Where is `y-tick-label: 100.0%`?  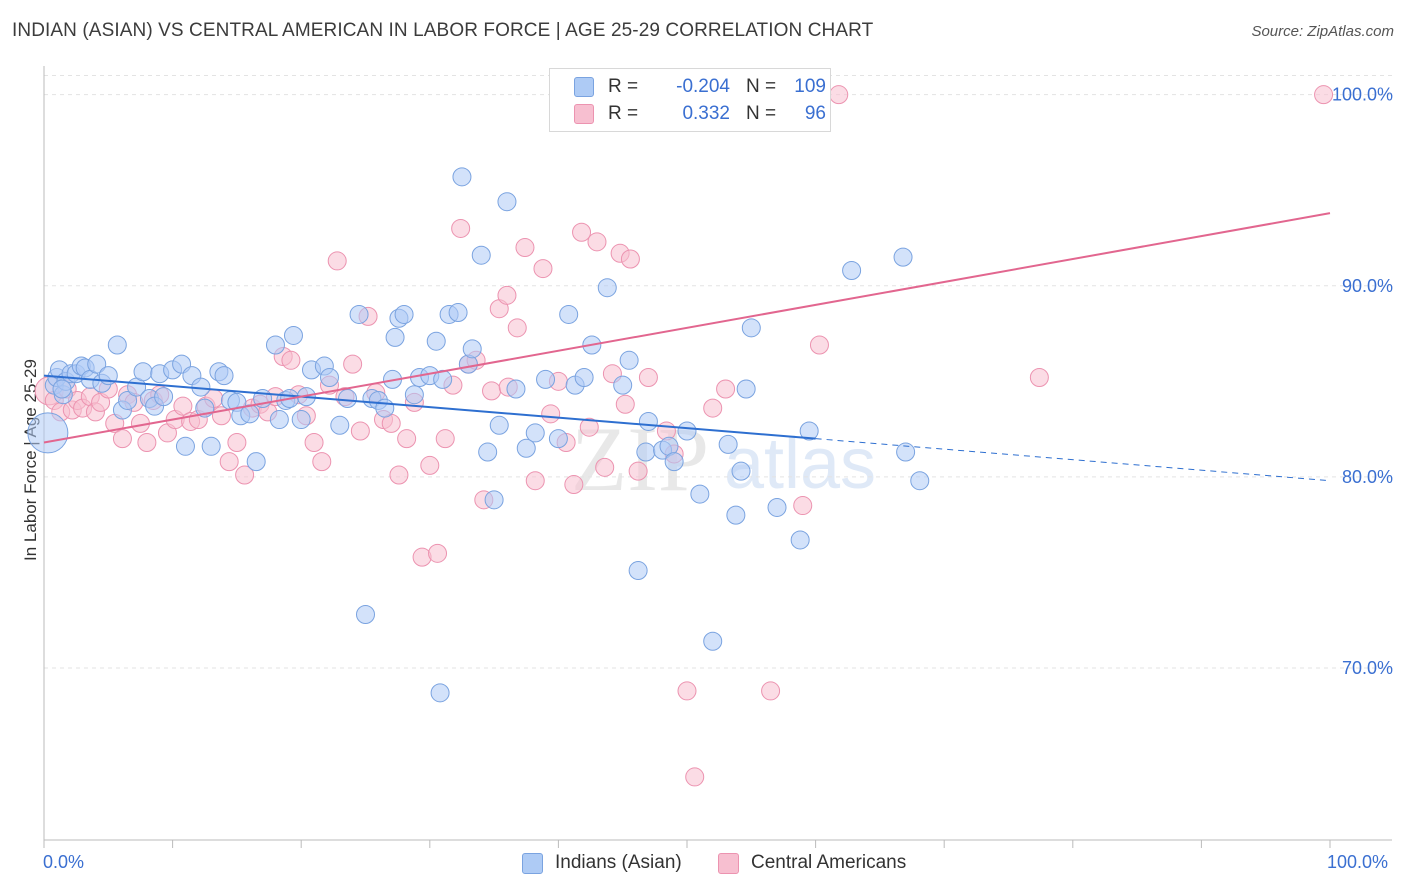 y-tick-label: 100.0% is located at coordinates (1362, 95).